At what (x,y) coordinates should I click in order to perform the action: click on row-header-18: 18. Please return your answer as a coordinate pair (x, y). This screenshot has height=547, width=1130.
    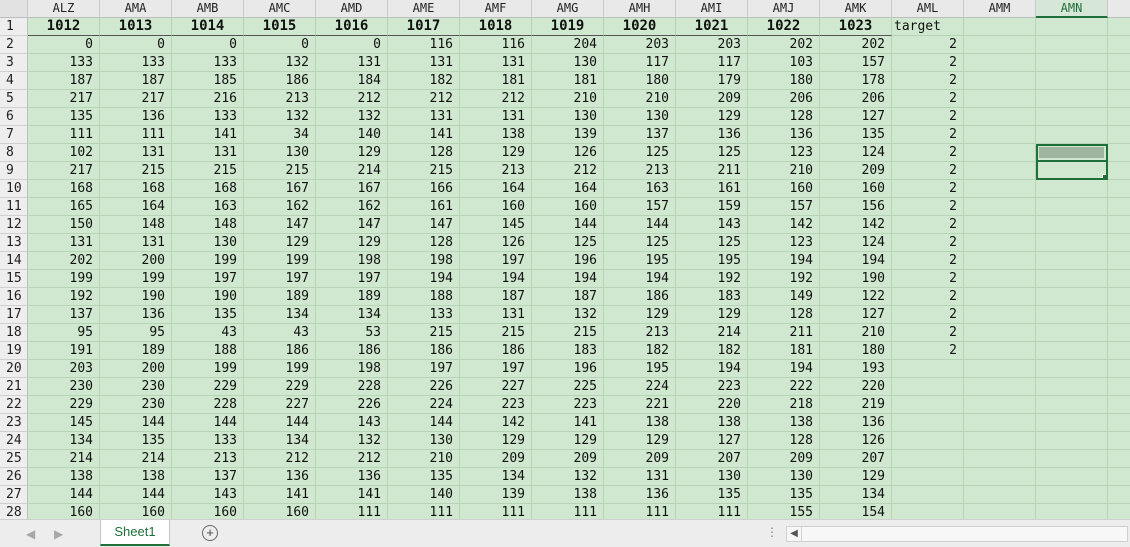
    Looking at the image, I should click on (14, 333).